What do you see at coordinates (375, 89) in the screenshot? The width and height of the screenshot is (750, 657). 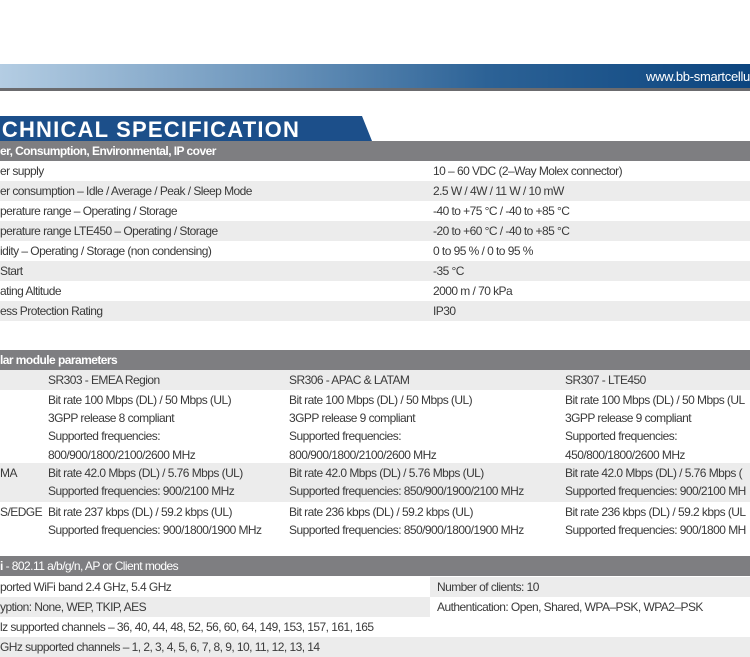 I see `divider` at bounding box center [375, 89].